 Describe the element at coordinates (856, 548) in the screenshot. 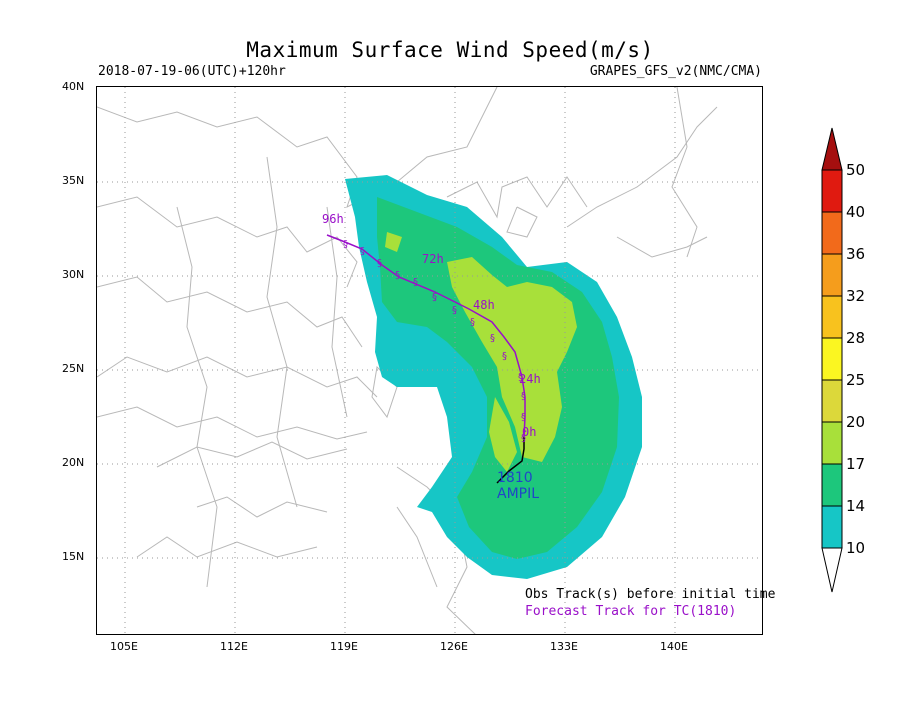

I see `colorbar-level-10: 10` at that location.